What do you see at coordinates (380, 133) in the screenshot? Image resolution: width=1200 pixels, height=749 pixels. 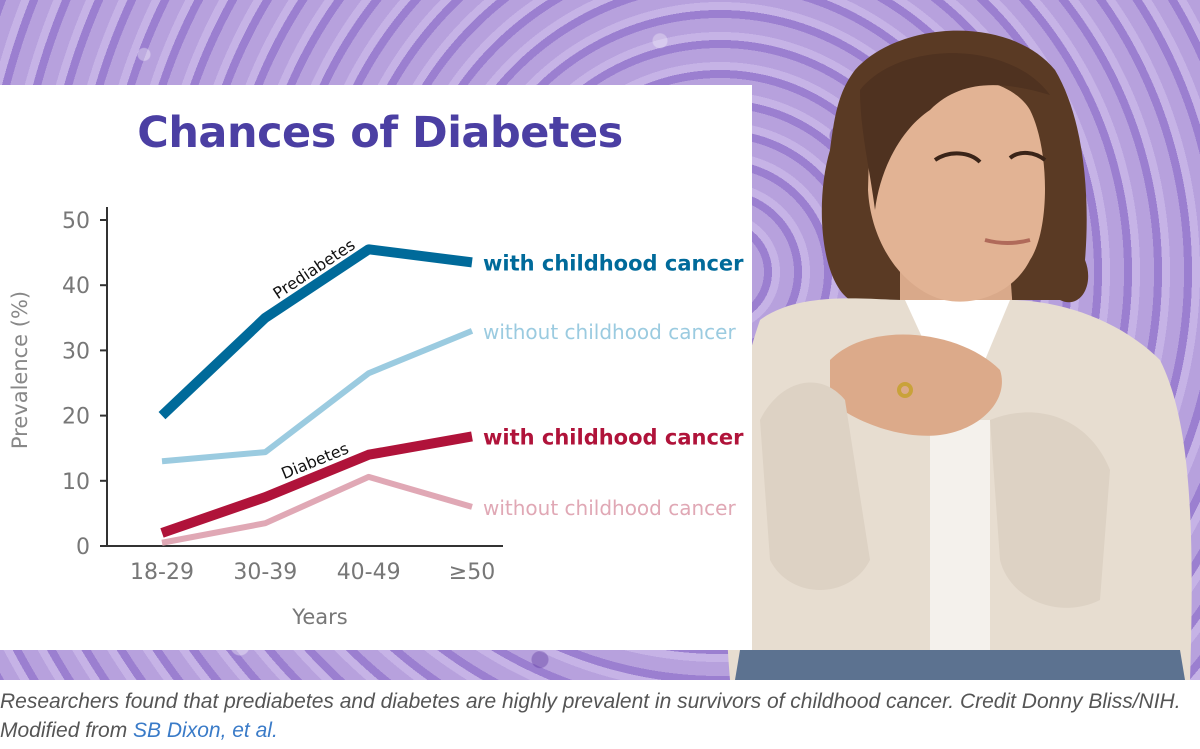 I see `chart-title: Chances of Diabetes` at bounding box center [380, 133].